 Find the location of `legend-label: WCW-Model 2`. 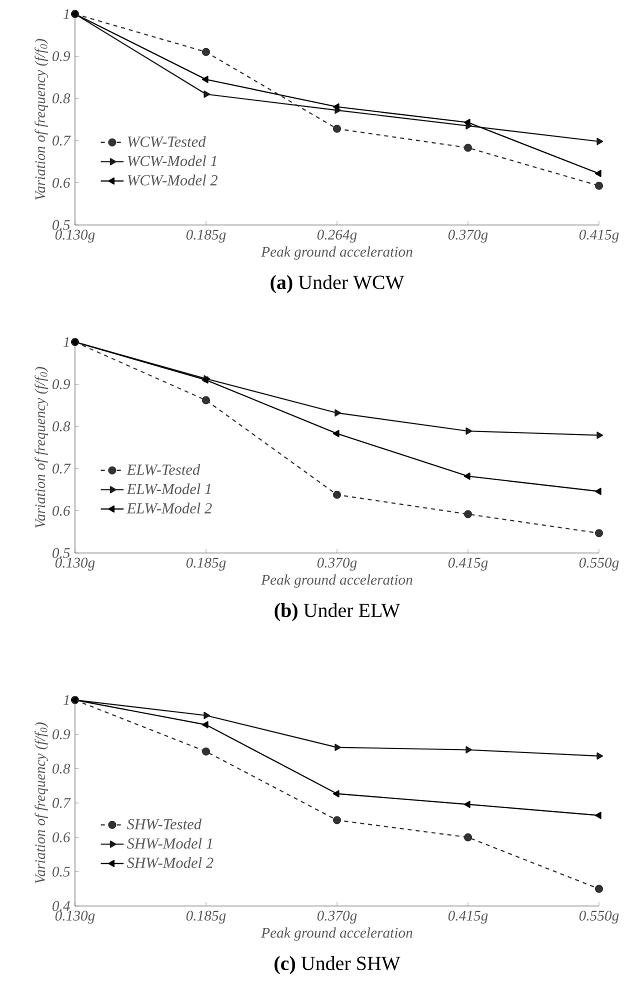

legend-label: WCW-Model 2 is located at coordinates (173, 180).